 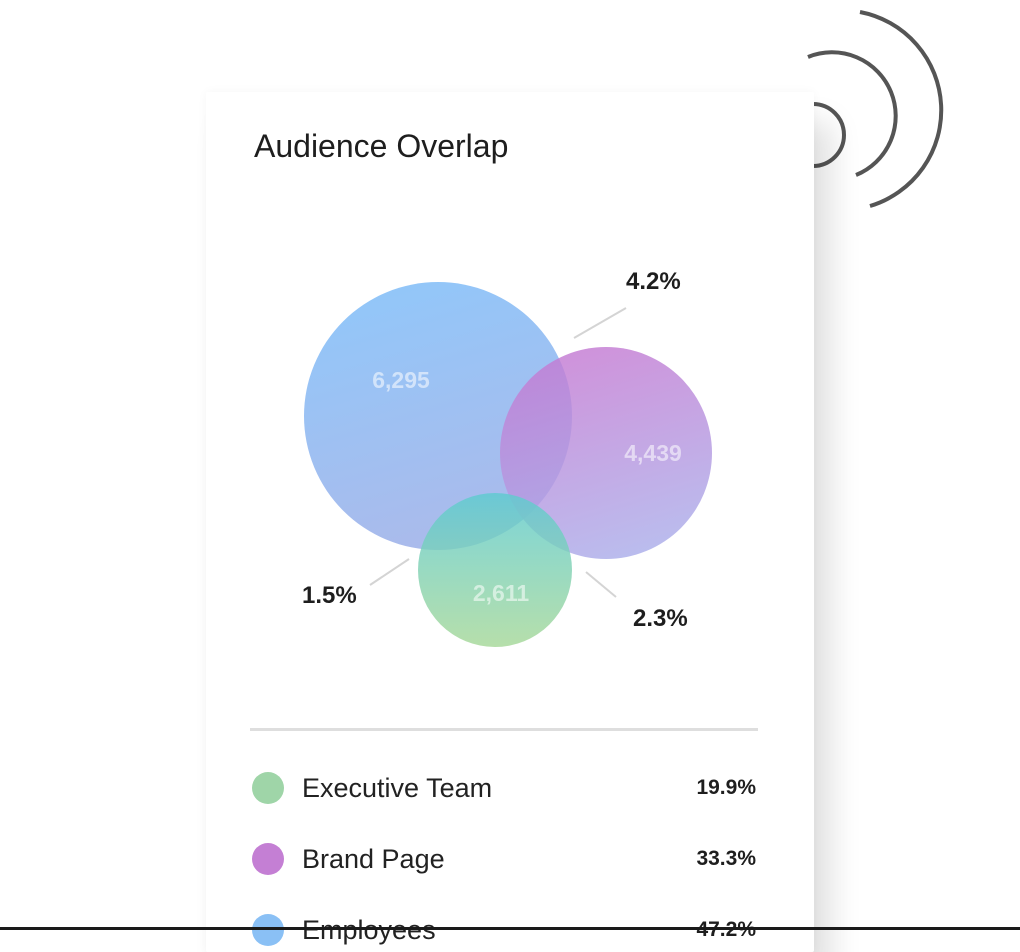 I want to click on employees-swatch, so click(x=268, y=930).